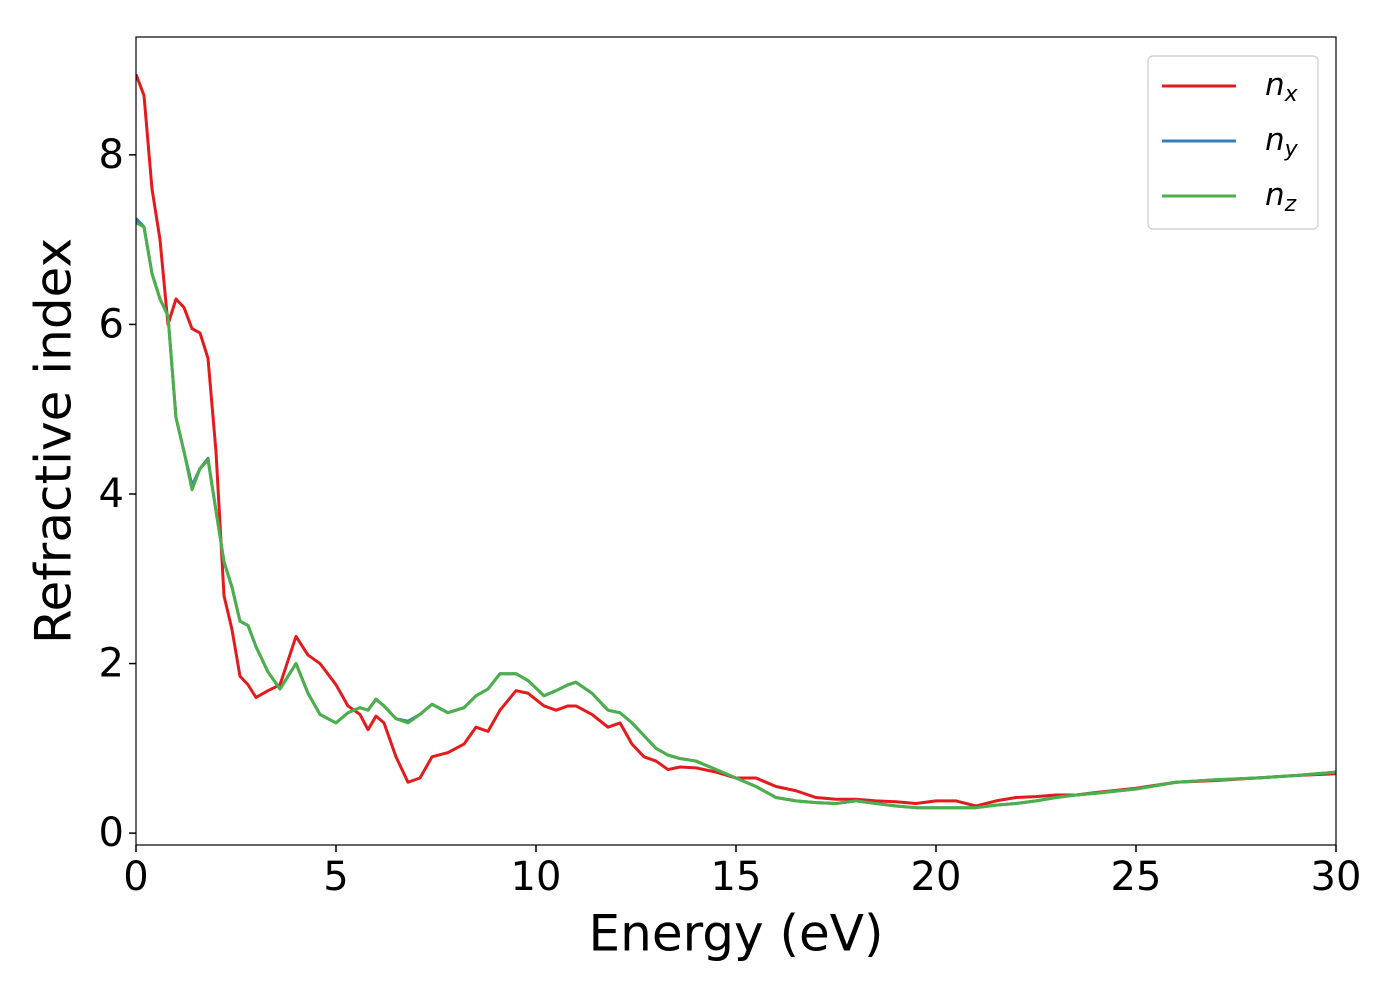  I want to click on x-tick-label: 20, so click(936, 877).